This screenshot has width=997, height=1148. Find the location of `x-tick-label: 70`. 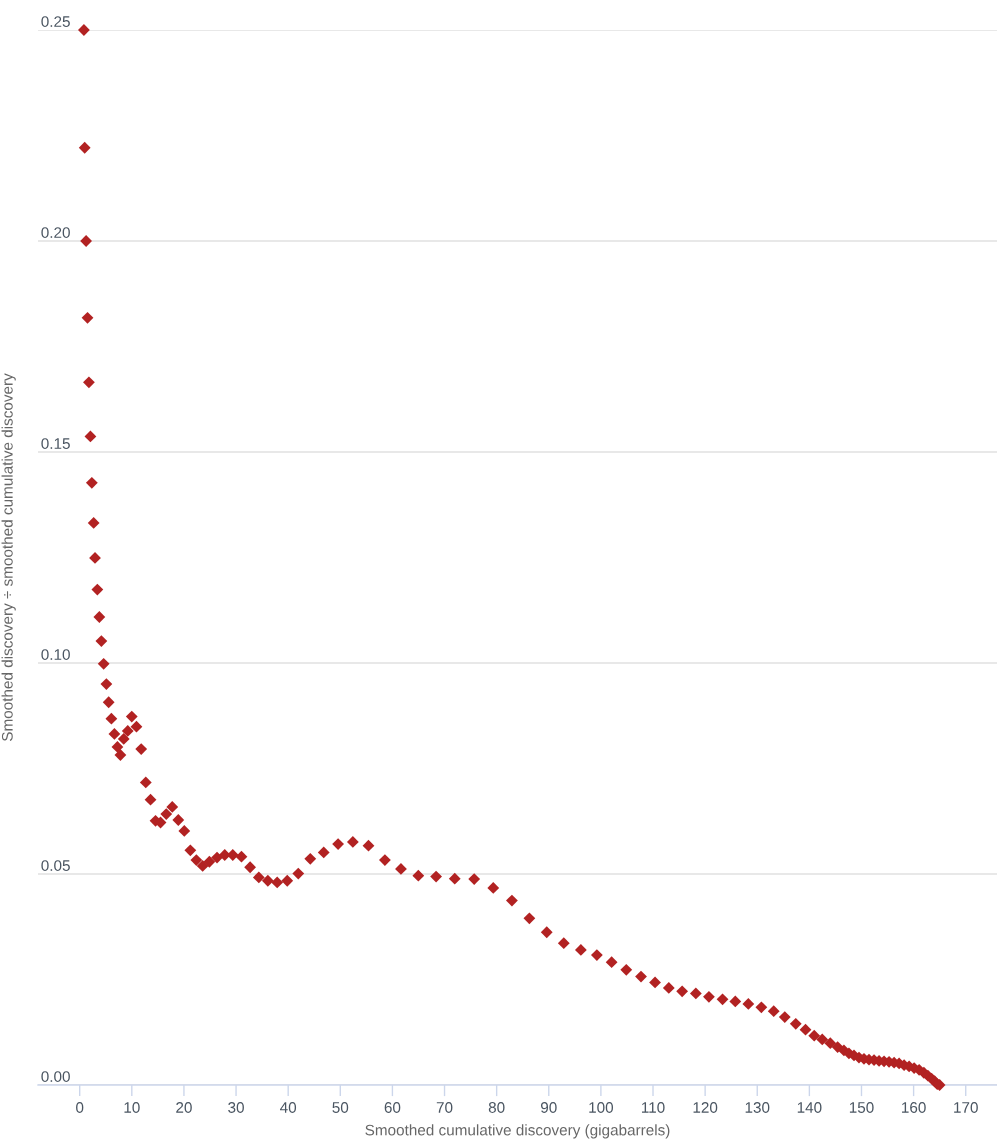

x-tick-label: 70 is located at coordinates (444, 1107).